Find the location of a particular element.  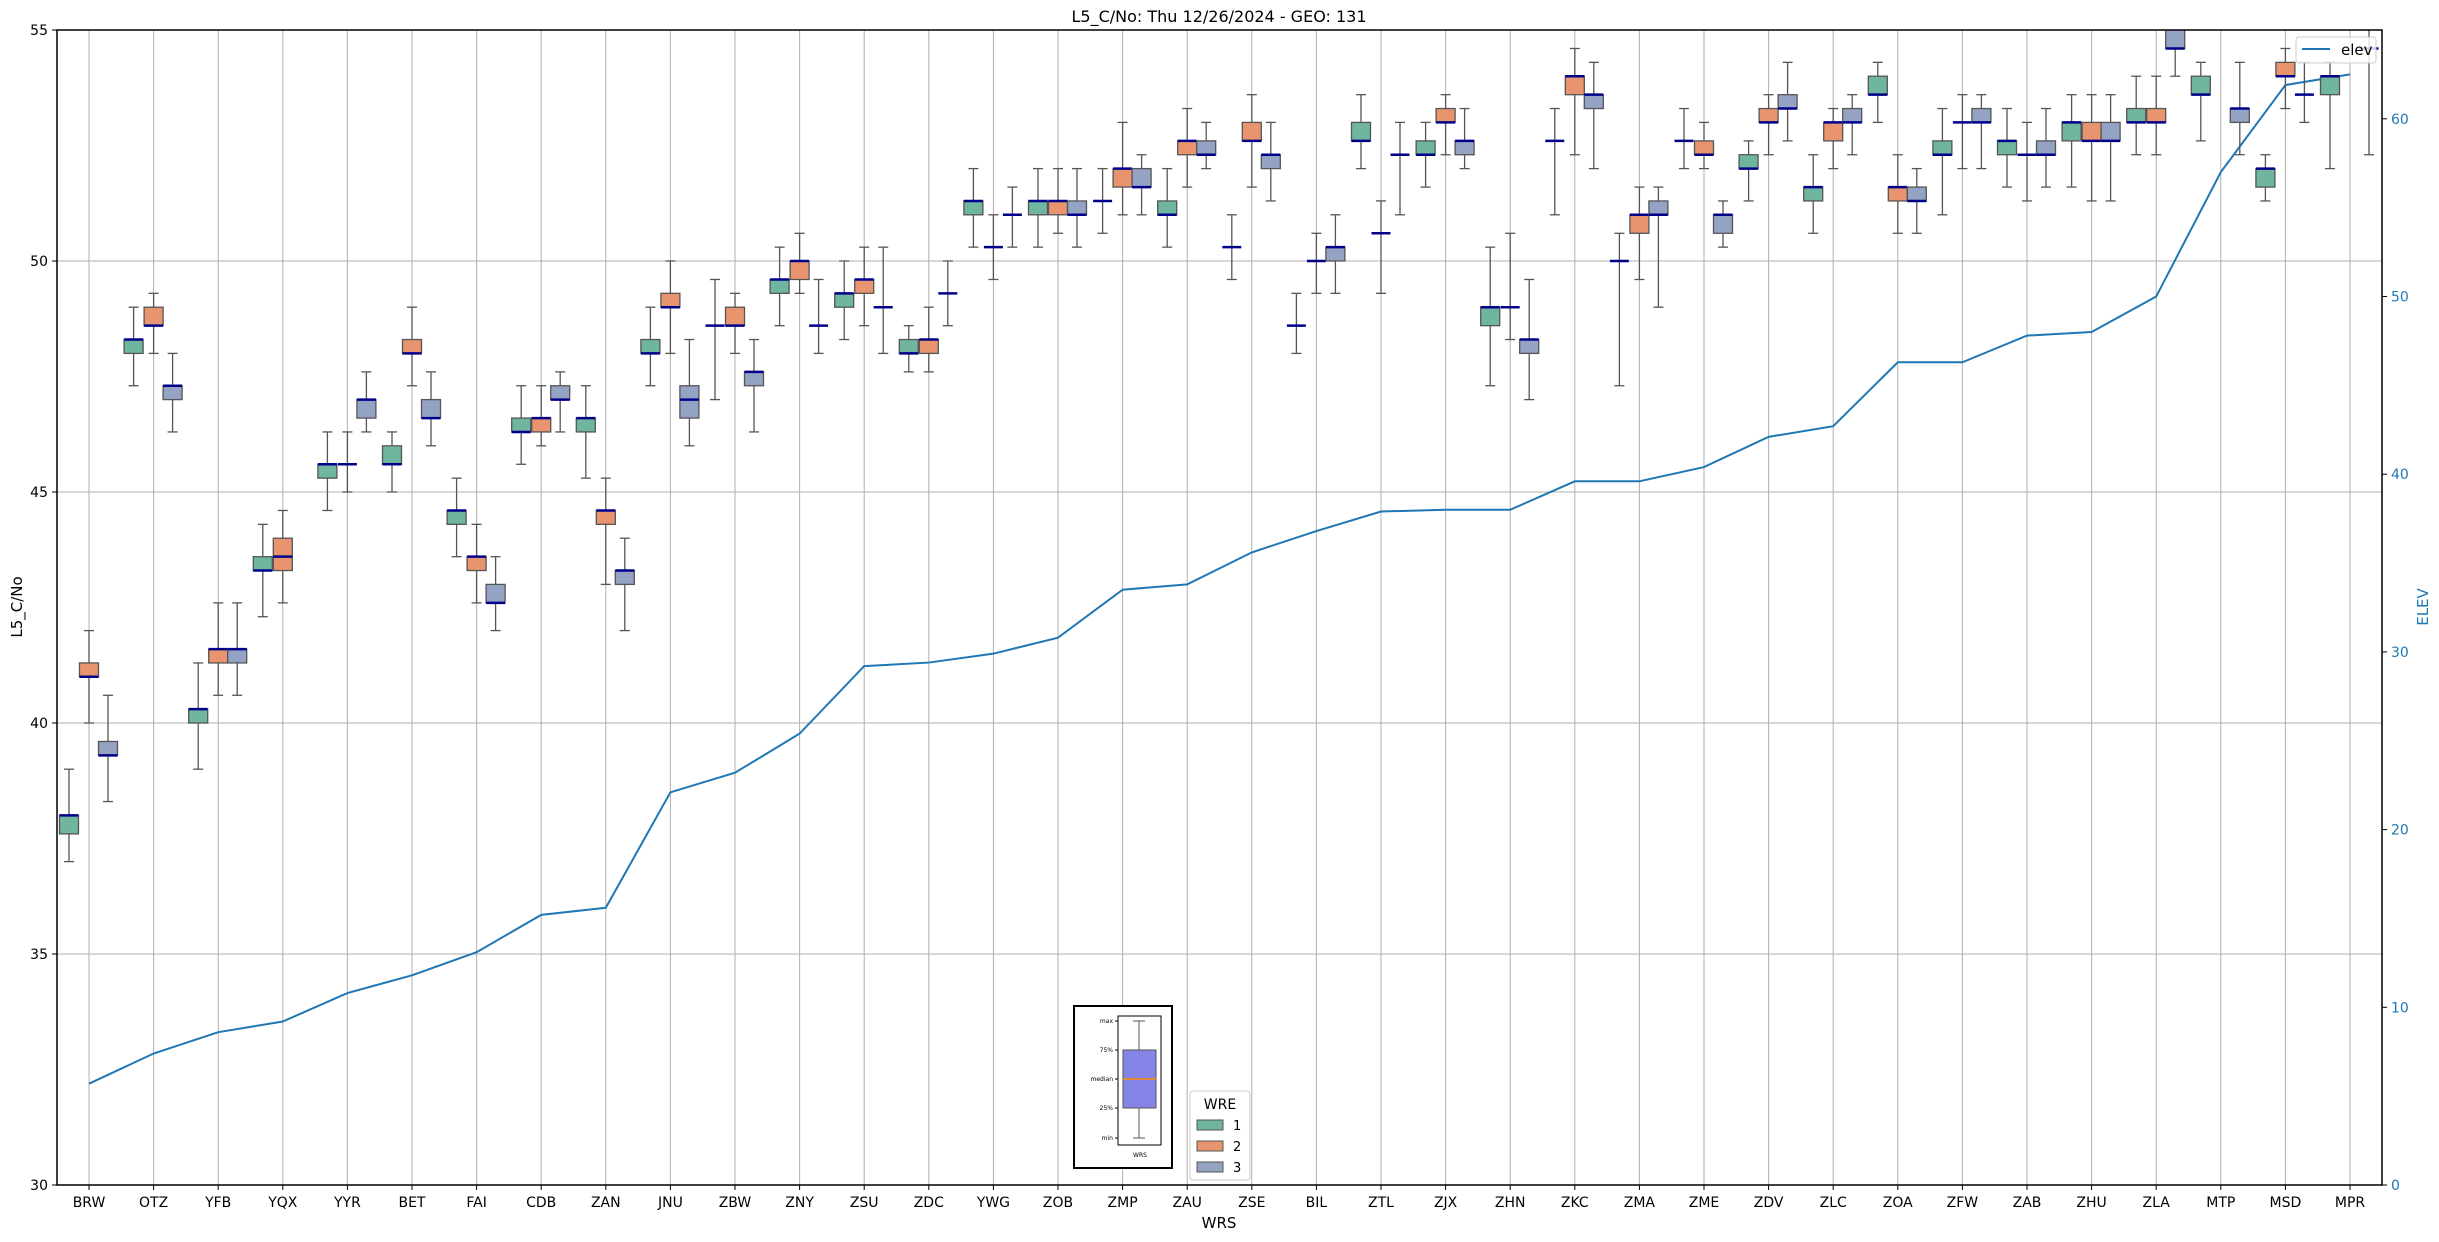

x-tick-label: ZAN is located at coordinates (606, 1203).